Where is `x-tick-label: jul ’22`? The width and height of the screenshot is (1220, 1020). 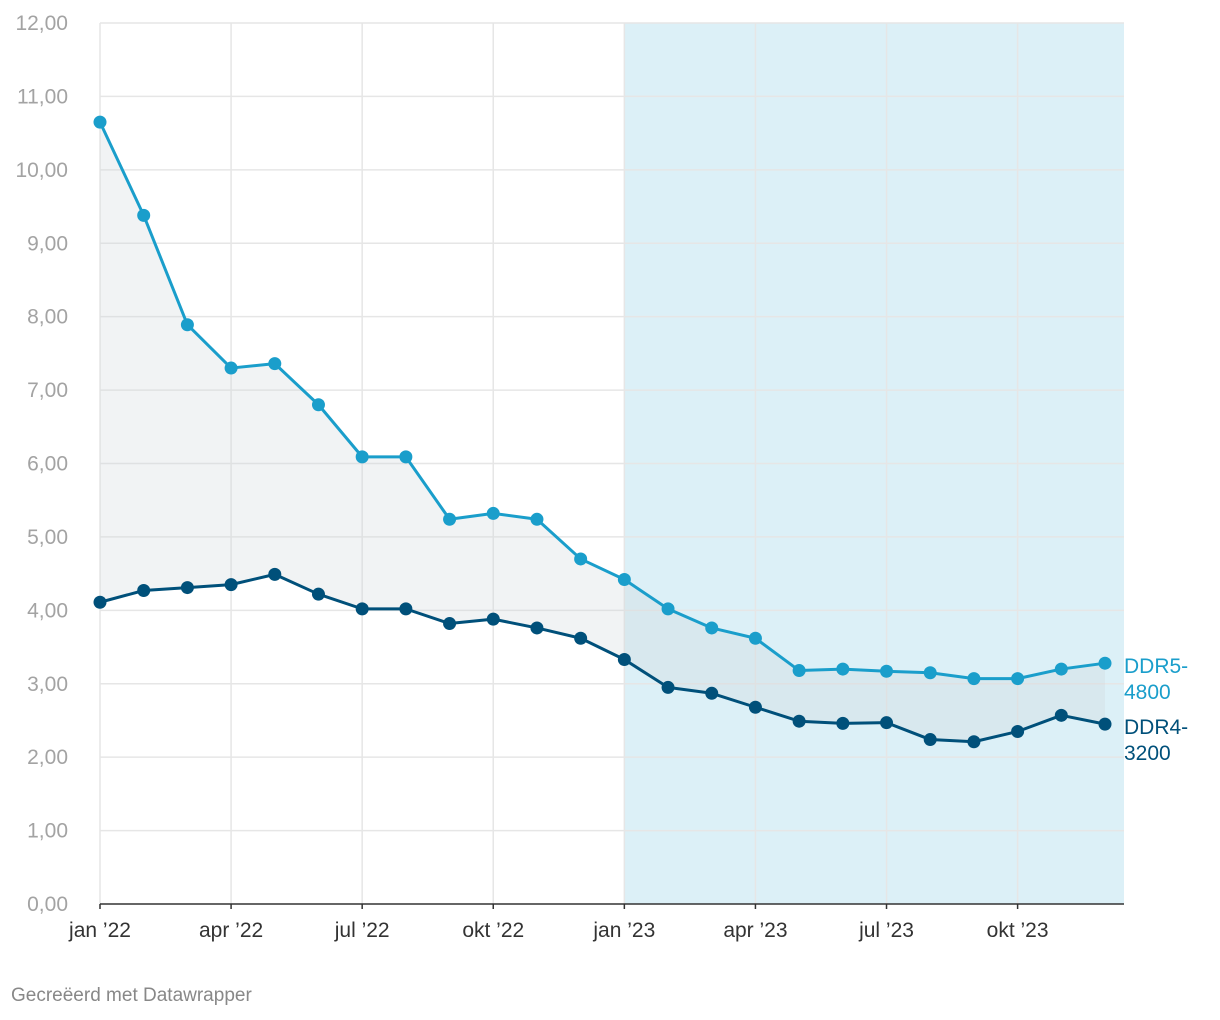 x-tick-label: jul ’22 is located at coordinates (362, 930).